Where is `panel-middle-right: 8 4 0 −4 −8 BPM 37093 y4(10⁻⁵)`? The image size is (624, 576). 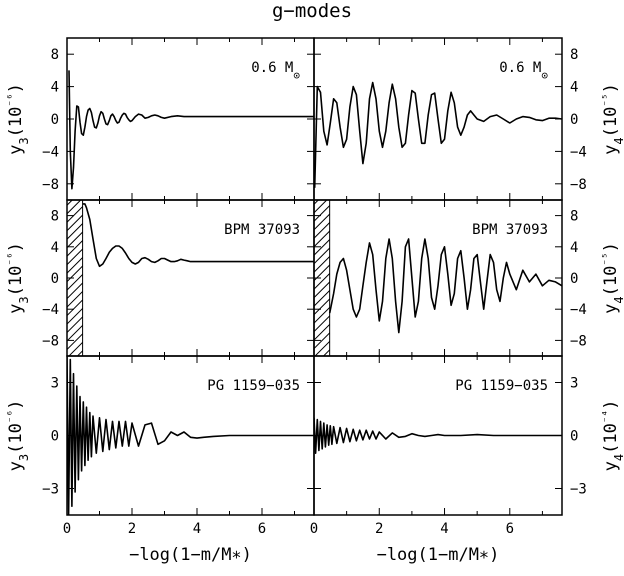
panel-middle-right: 8 4 0 −4 −8 BPM 37093 y4(10⁻⁵) is located at coordinates (469, 278).